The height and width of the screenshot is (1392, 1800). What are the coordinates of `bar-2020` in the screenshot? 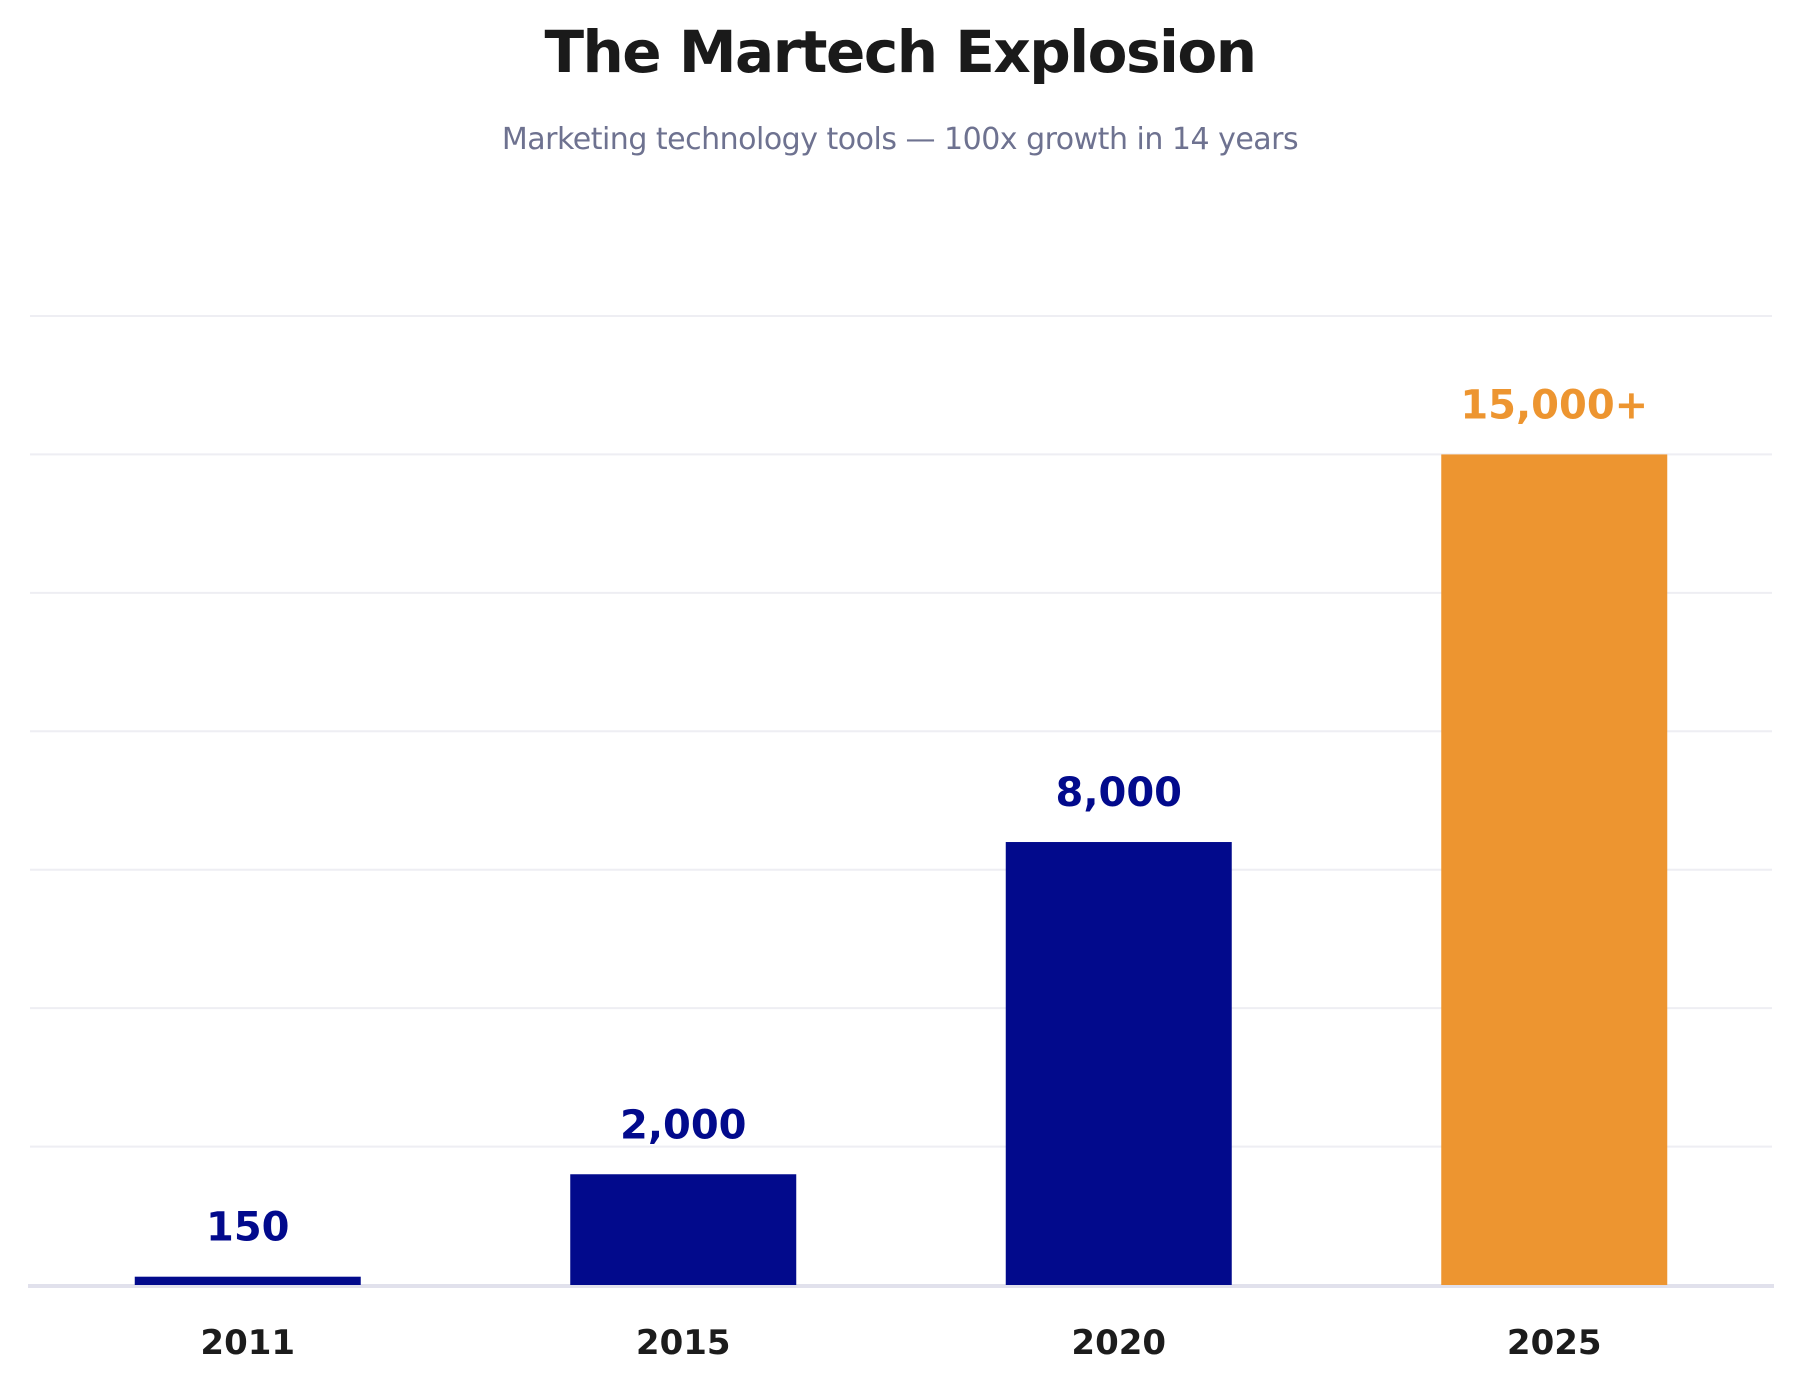 It's located at (1118, 1063).